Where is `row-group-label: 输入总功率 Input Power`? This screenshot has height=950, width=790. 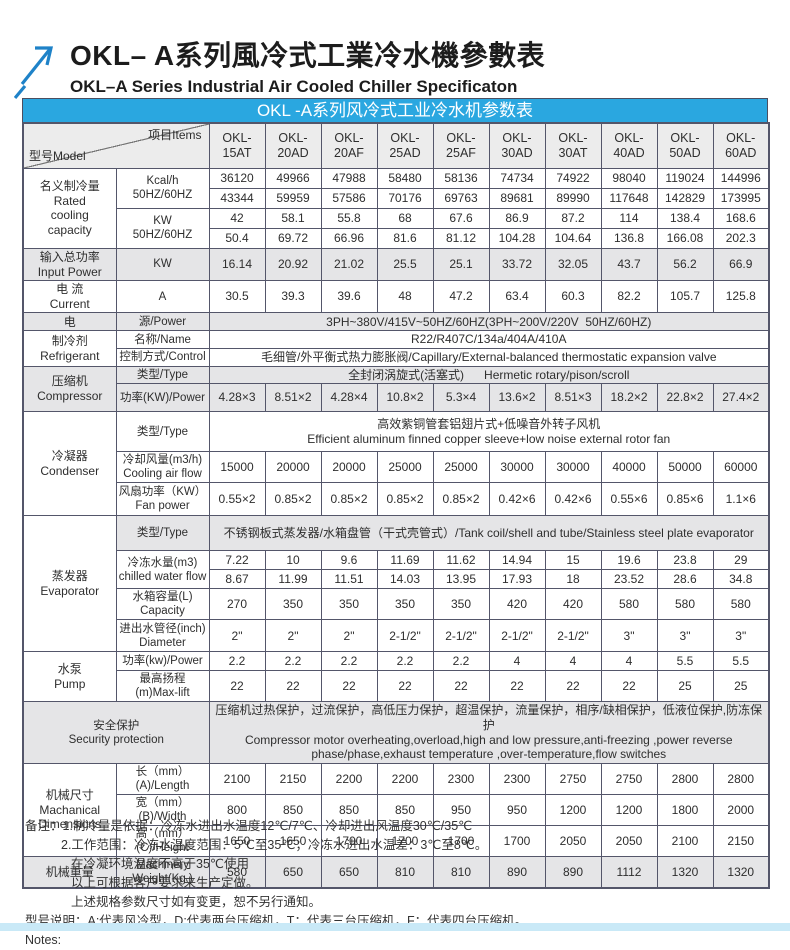
row-group-label: 输入总功率 Input Power is located at coordinates (69, 264).